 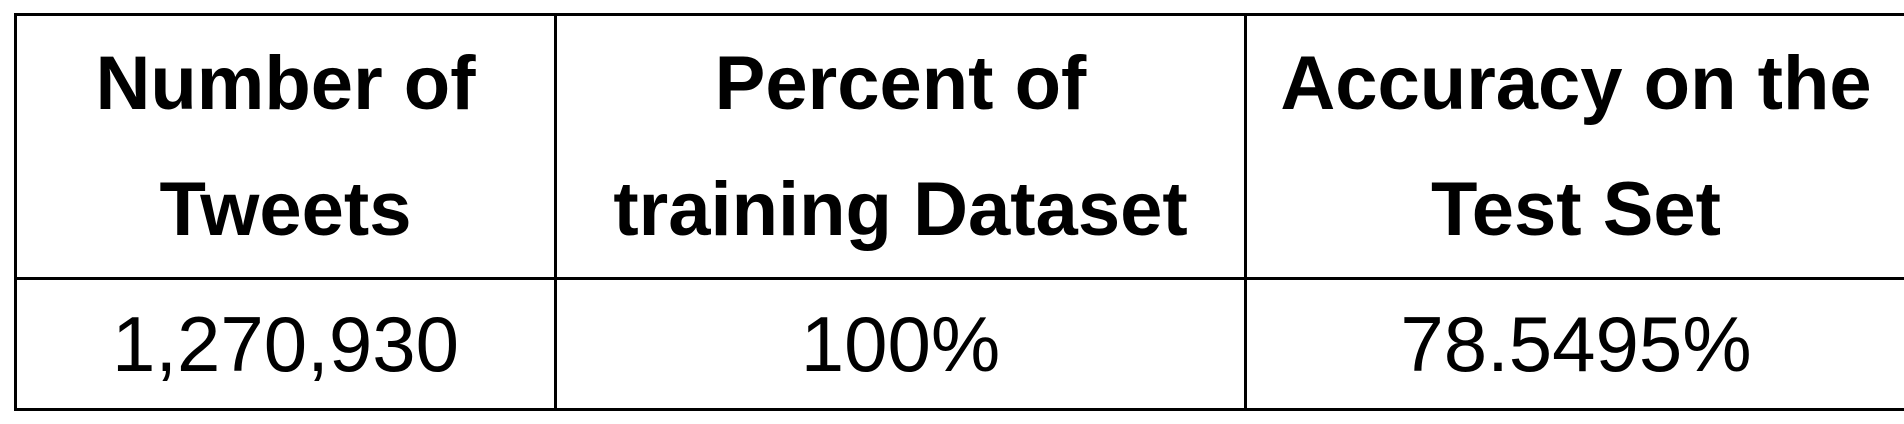 What do you see at coordinates (1574, 344) in the screenshot?
I see `cell-accuracy-on-test-set: 78.5495%` at bounding box center [1574, 344].